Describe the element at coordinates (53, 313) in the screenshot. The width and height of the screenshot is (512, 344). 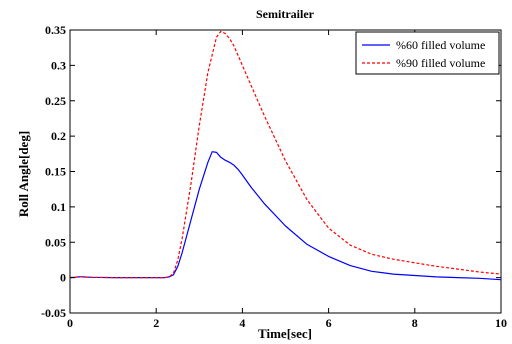
I see `y-tick-label: -0.05` at that location.